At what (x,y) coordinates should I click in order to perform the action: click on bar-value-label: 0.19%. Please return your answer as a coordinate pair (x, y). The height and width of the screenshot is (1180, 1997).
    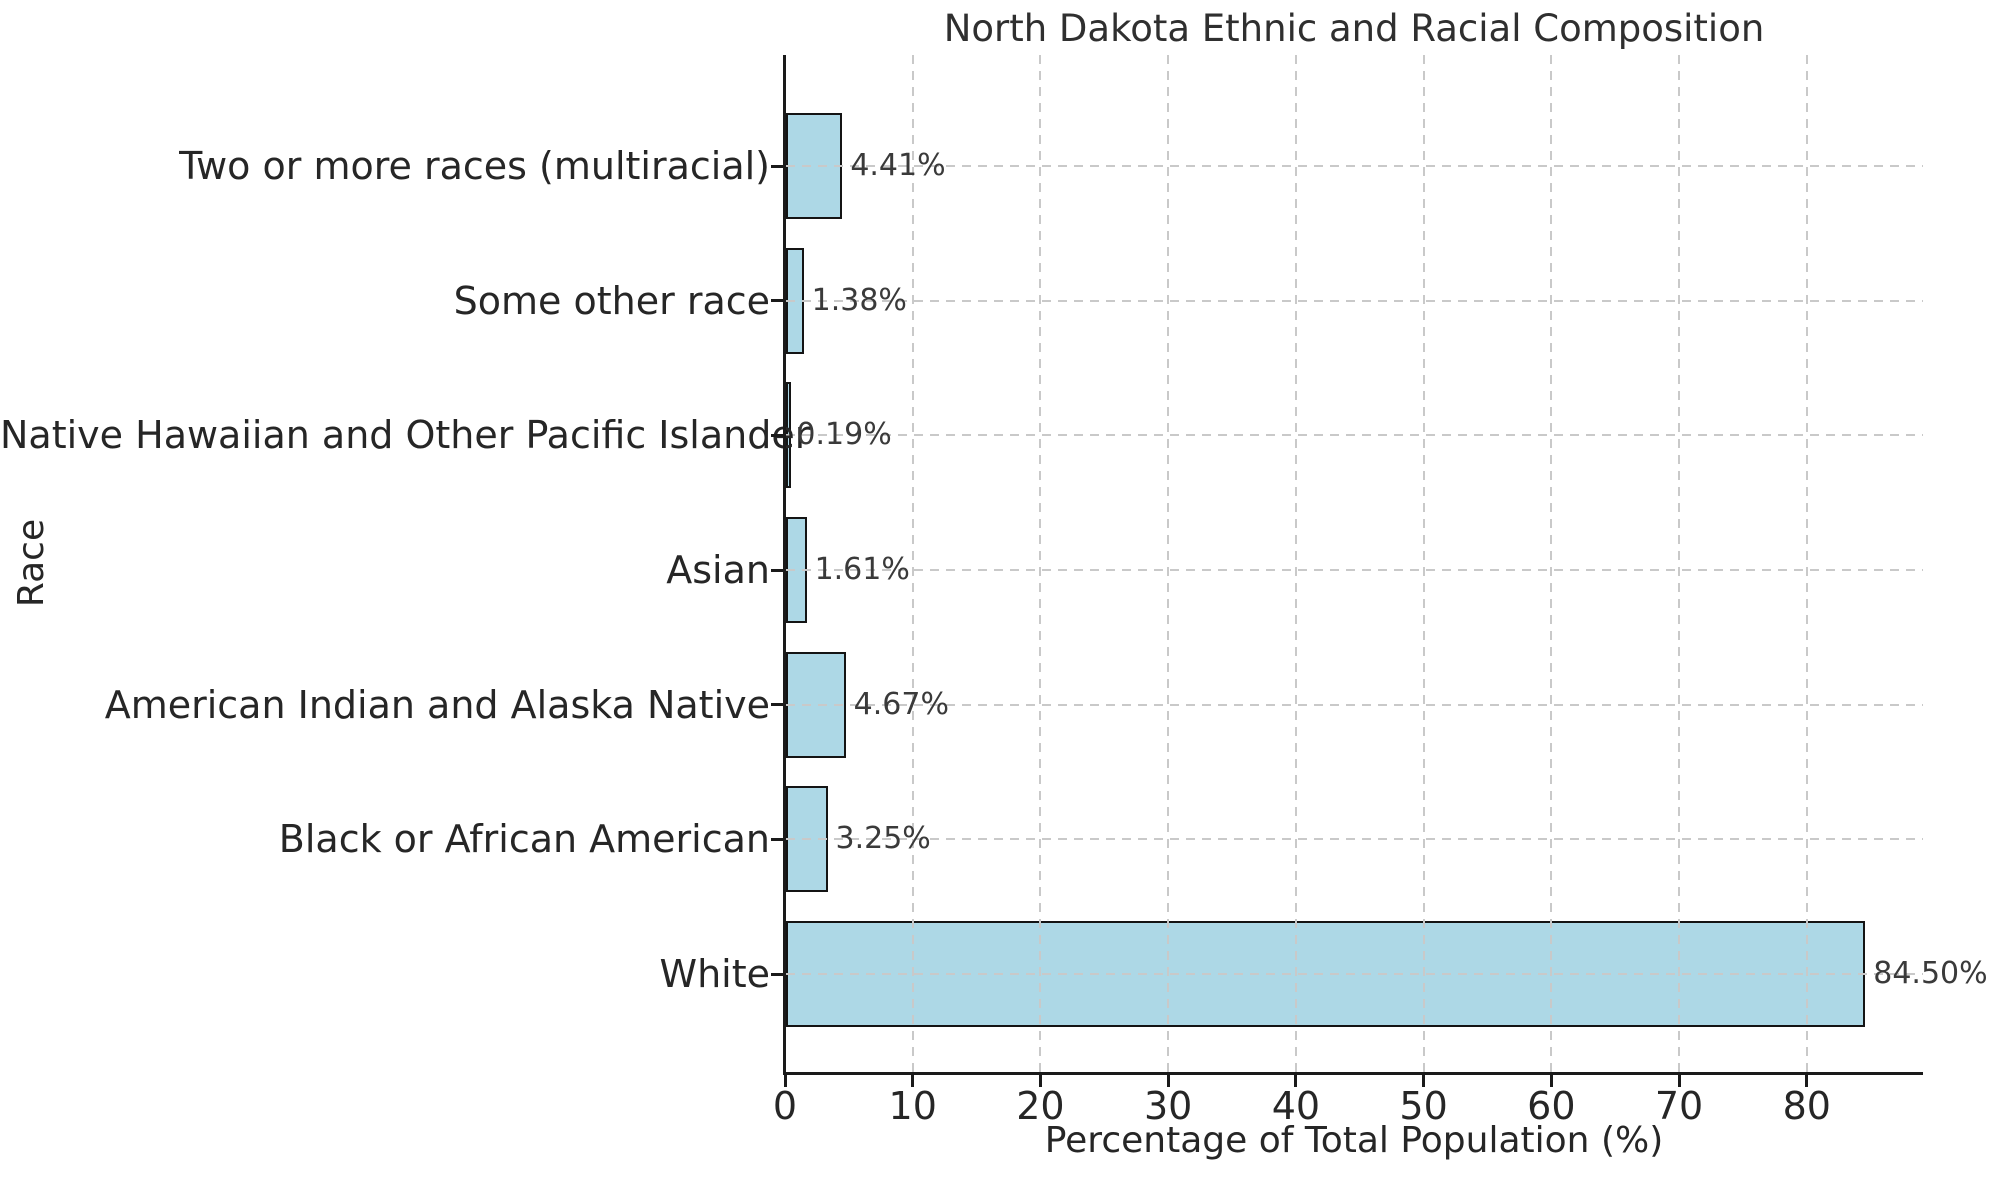
    Looking at the image, I should click on (844, 435).